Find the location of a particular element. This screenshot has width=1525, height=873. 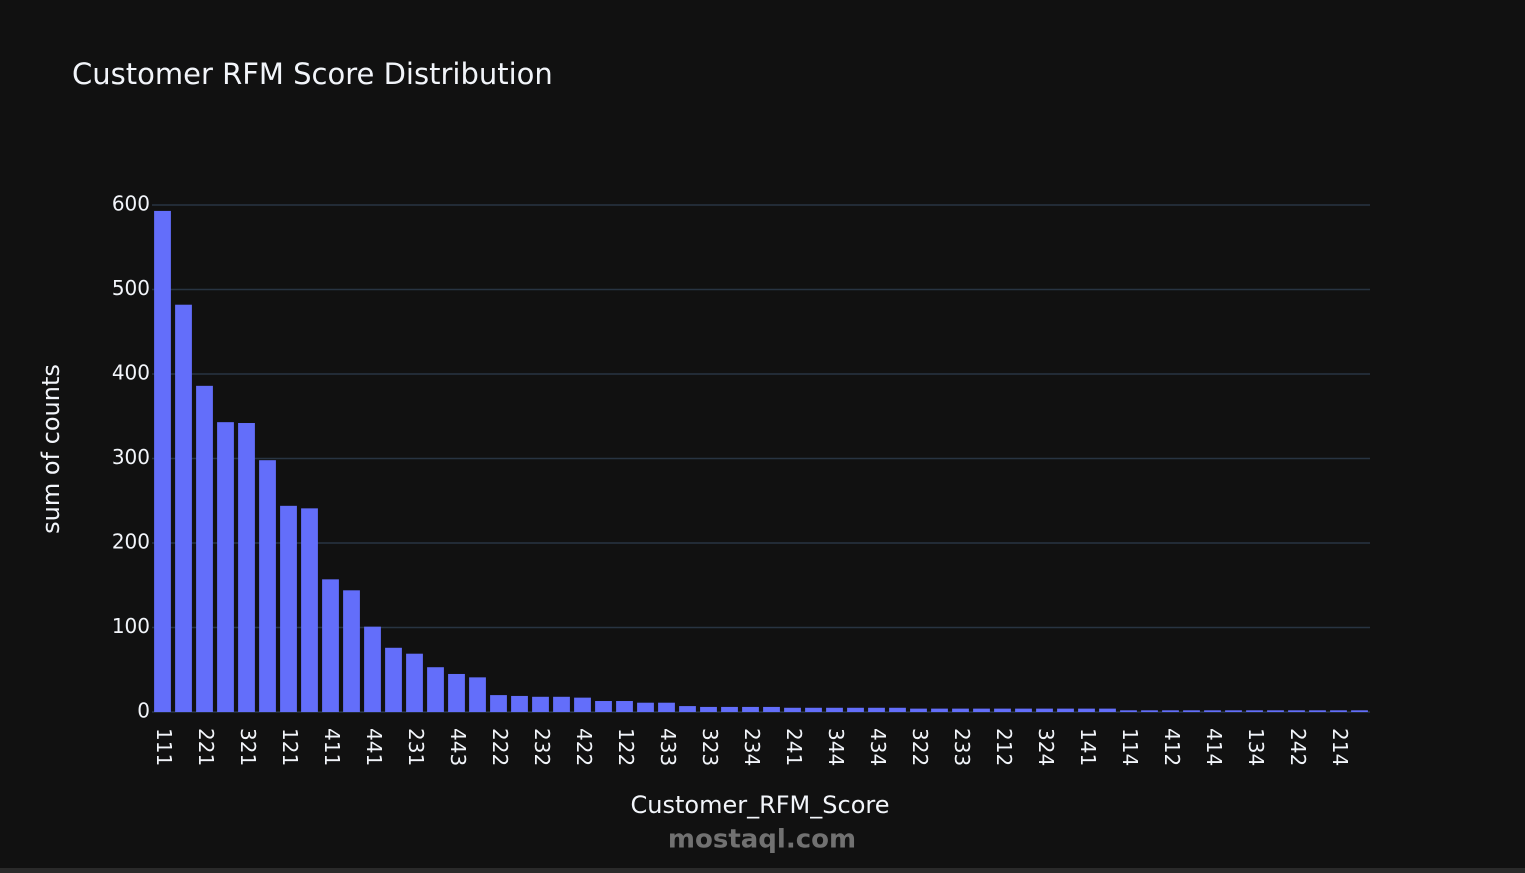

x-tick-label: 443 is located at coordinates (458, 747).